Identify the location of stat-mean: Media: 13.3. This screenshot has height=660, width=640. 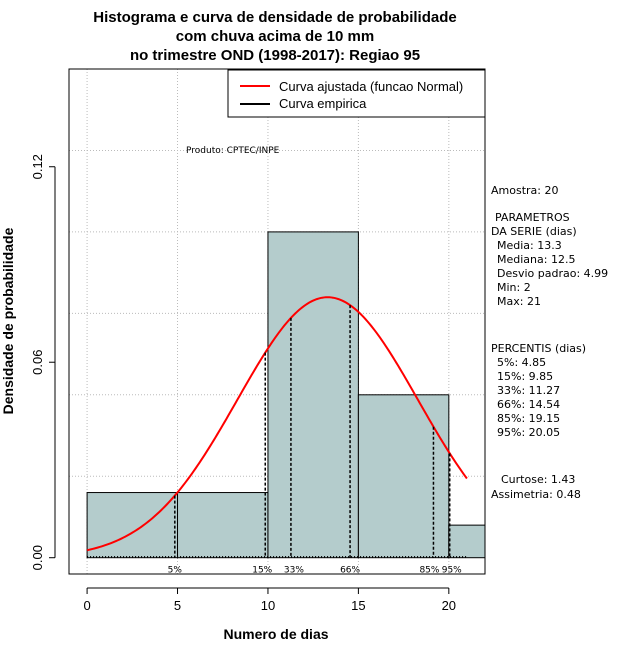
(529, 245).